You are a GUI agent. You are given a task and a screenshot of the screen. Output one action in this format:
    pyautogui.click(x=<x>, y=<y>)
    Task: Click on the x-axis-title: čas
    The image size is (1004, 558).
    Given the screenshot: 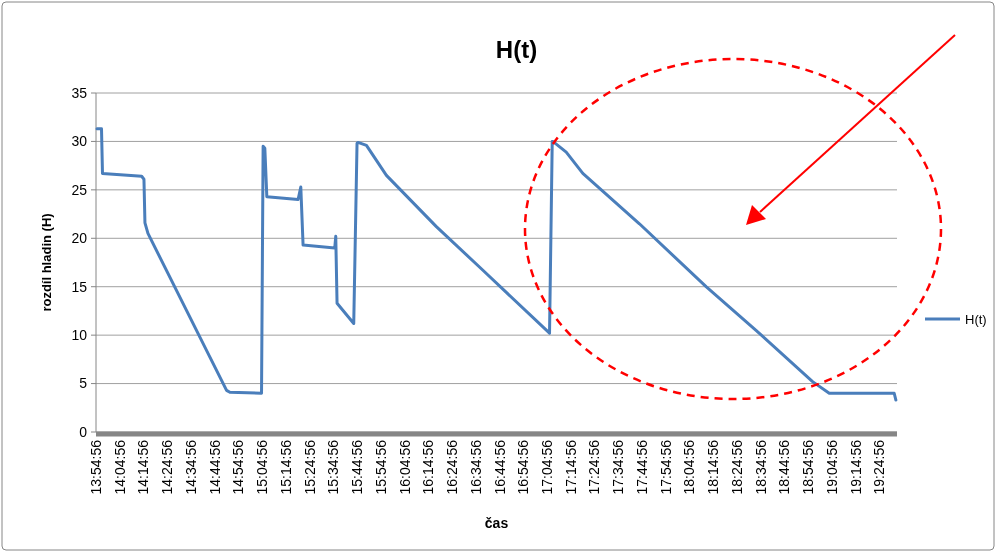 What is the action you would take?
    pyautogui.click(x=496, y=523)
    